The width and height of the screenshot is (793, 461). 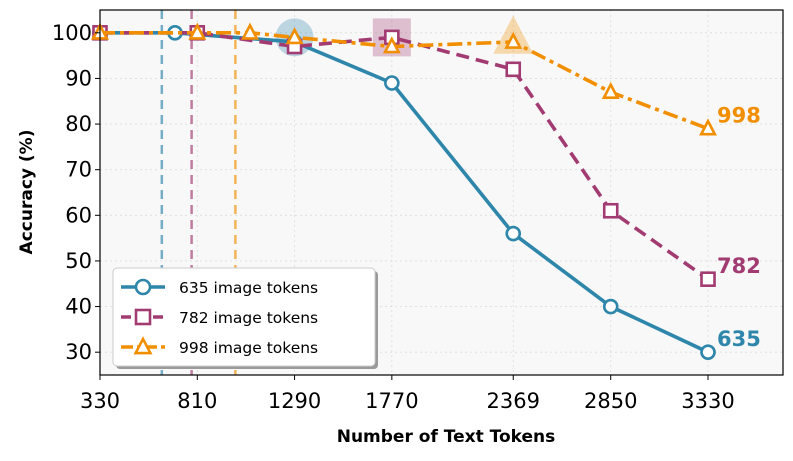 I want to click on x-tick-label: 3330, so click(x=707, y=401).